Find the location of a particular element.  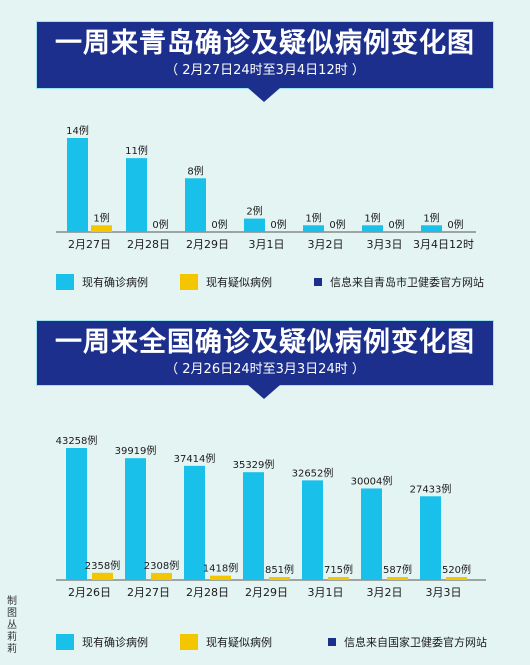

national-legend: 现有确诊病例 现有疑似病例 信息来自国家卫健委官方网站 is located at coordinates (291, 642).